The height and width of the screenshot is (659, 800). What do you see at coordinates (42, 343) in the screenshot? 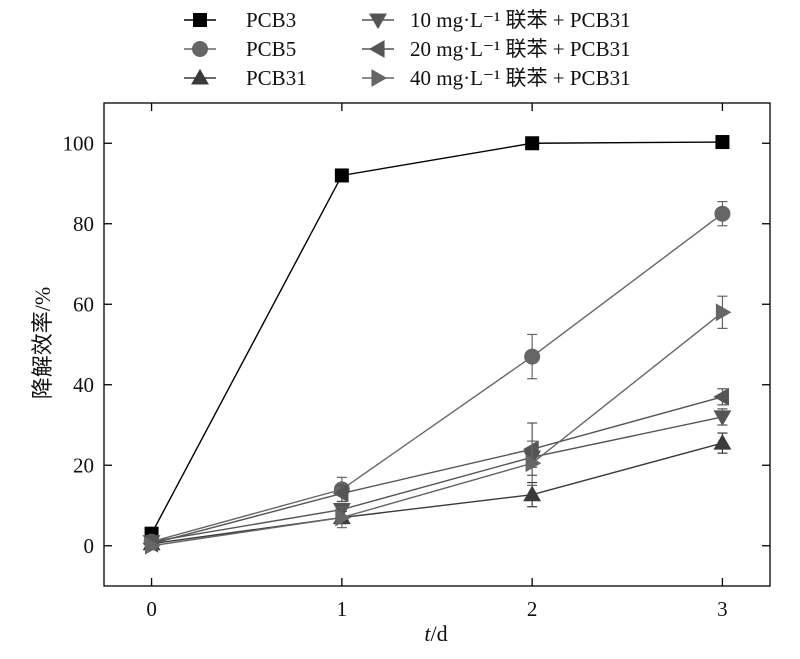
I see `y-axis-title: 降解效率/%` at bounding box center [42, 343].